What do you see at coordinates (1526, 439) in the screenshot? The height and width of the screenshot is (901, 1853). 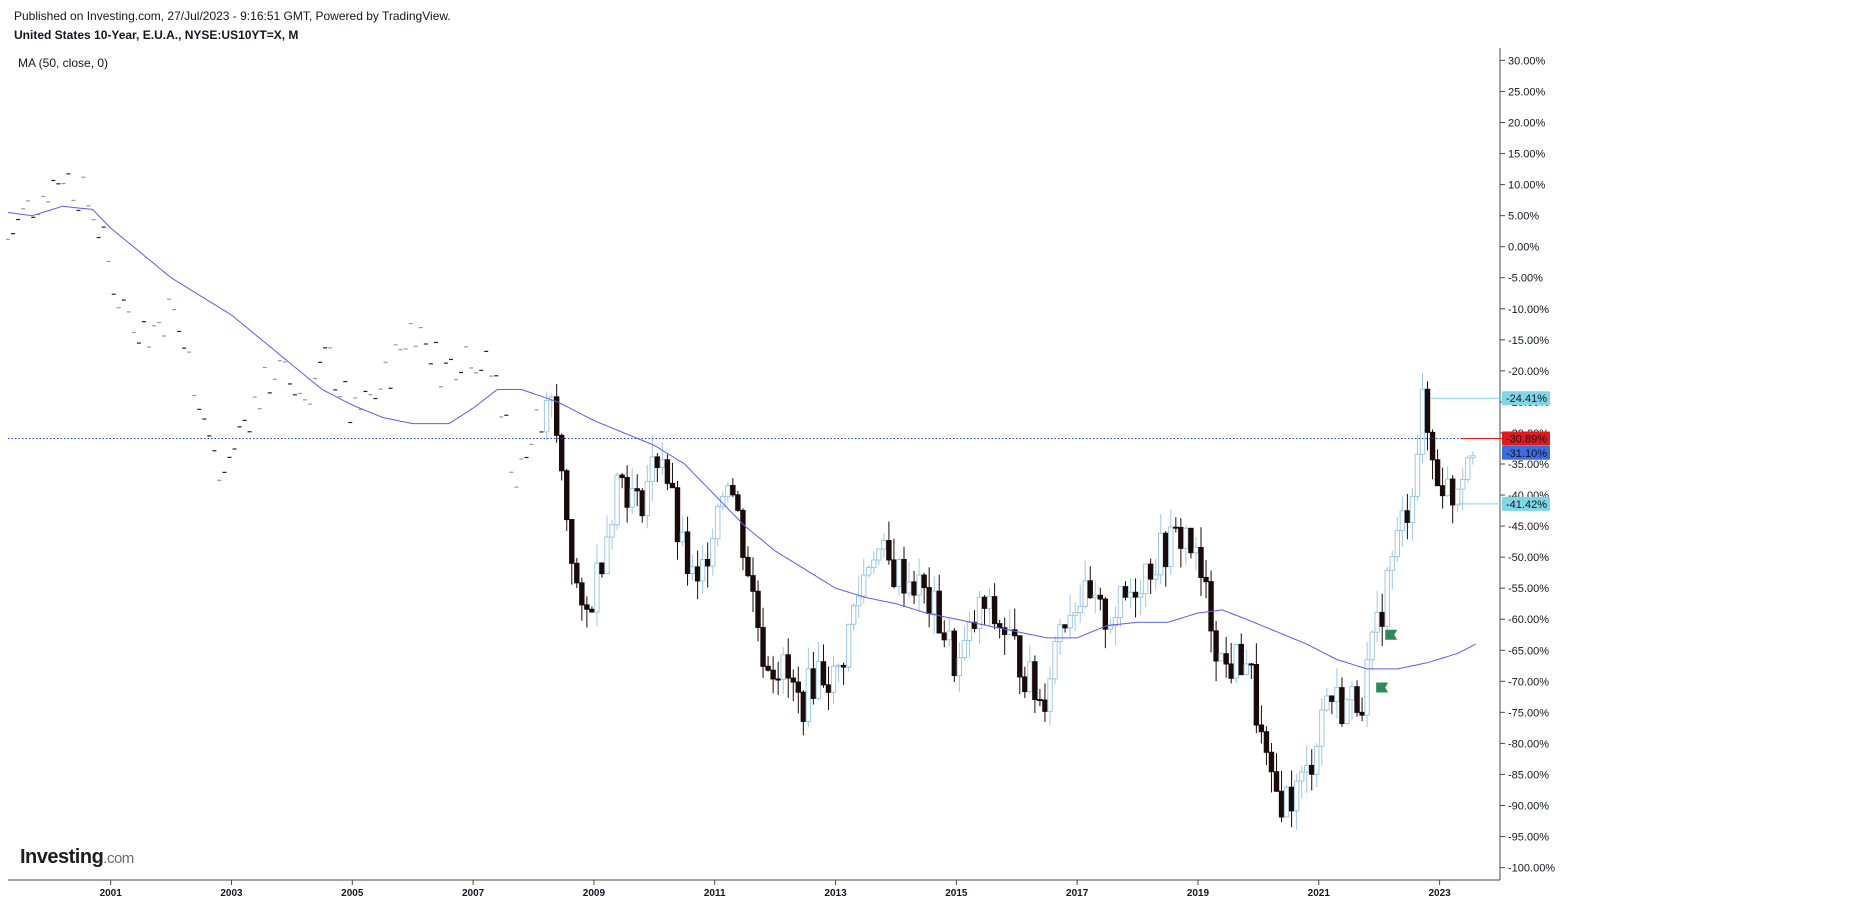 I see `price-badge-label: -30.89%` at bounding box center [1526, 439].